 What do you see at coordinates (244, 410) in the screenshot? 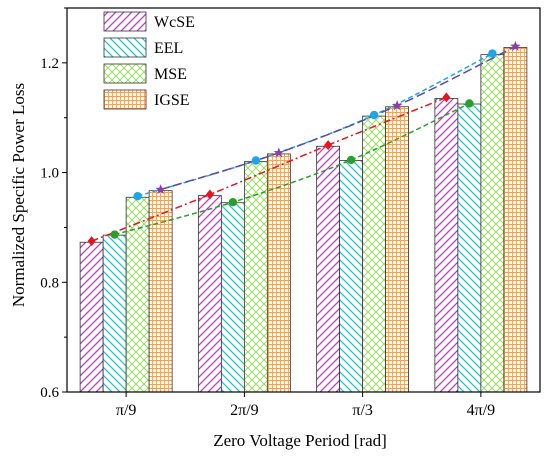
I see `x-tick-label: 2π/9` at bounding box center [244, 410].